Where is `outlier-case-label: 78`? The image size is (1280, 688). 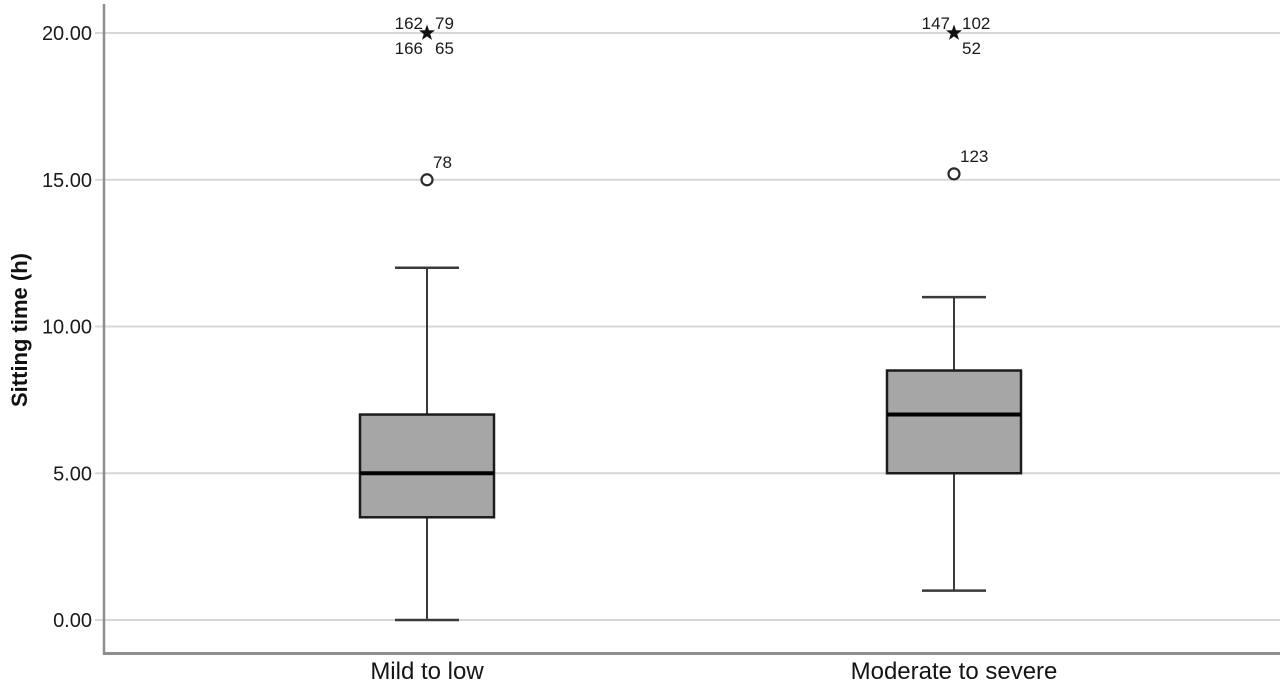
outlier-case-label: 78 is located at coordinates (442, 162).